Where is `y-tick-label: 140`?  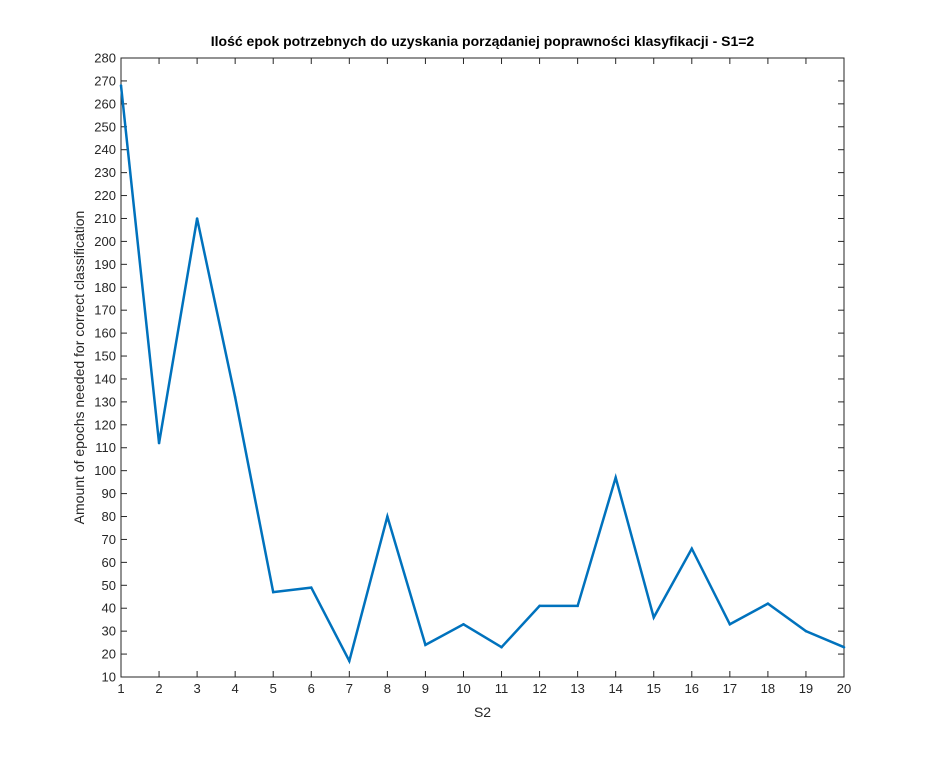
y-tick-label: 140 is located at coordinates (105, 378).